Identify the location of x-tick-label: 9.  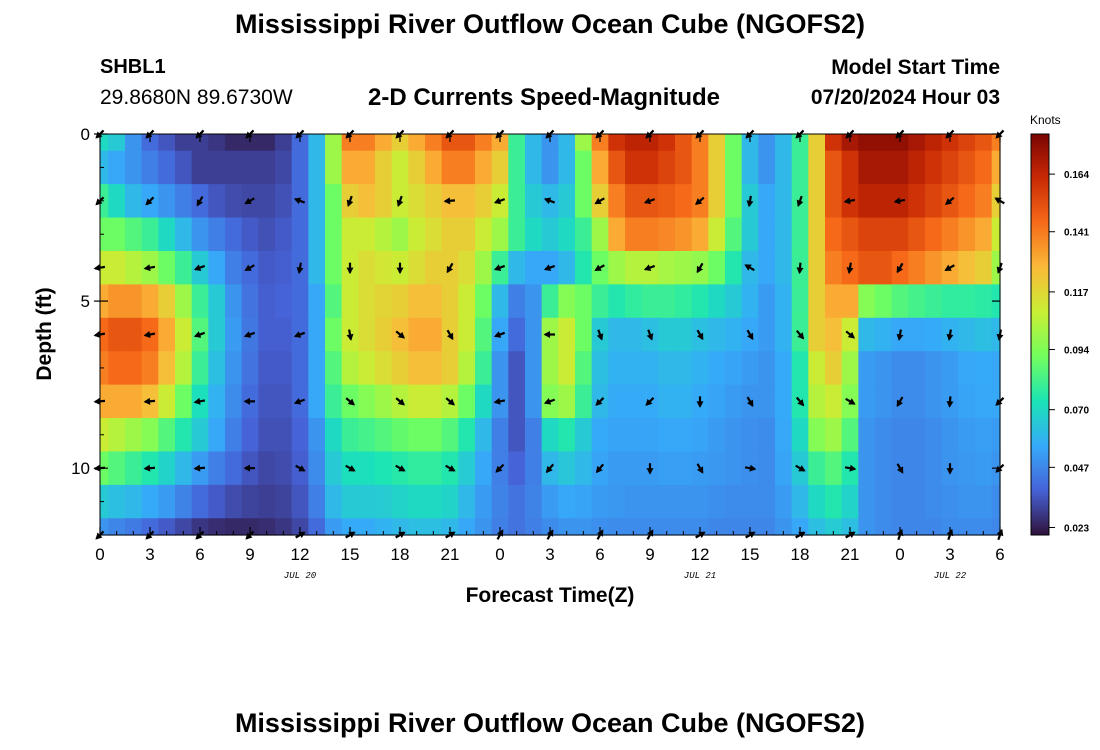
(249, 554).